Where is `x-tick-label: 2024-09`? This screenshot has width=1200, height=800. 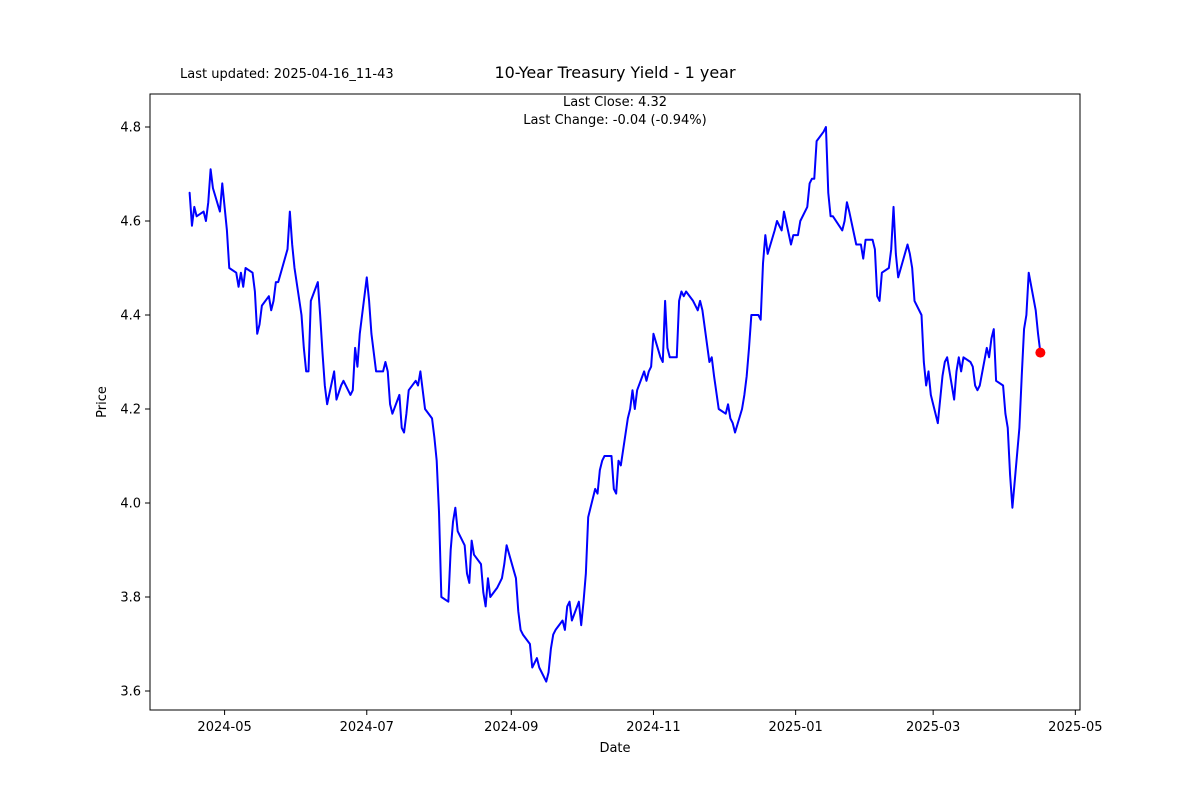
x-tick-label: 2024-09 is located at coordinates (511, 727).